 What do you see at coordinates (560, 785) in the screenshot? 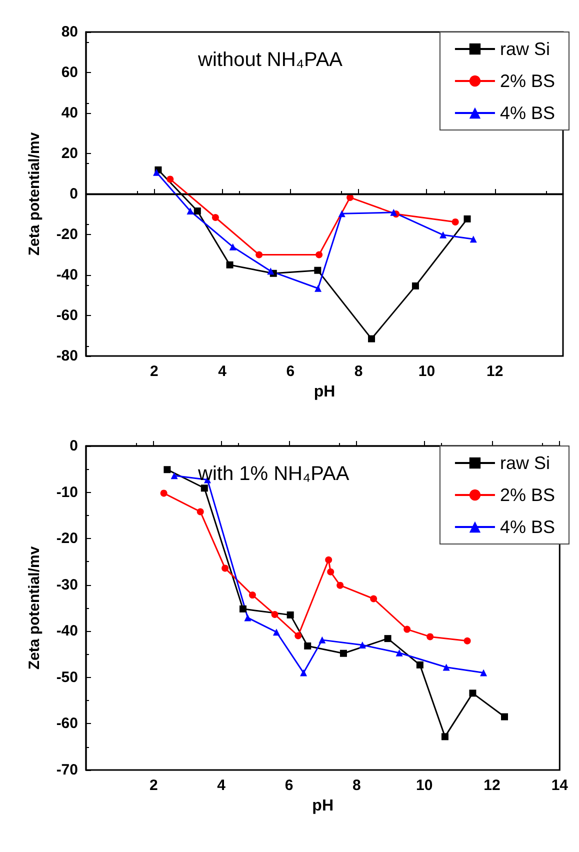
I see `x-tick-label: 14` at bounding box center [560, 785].